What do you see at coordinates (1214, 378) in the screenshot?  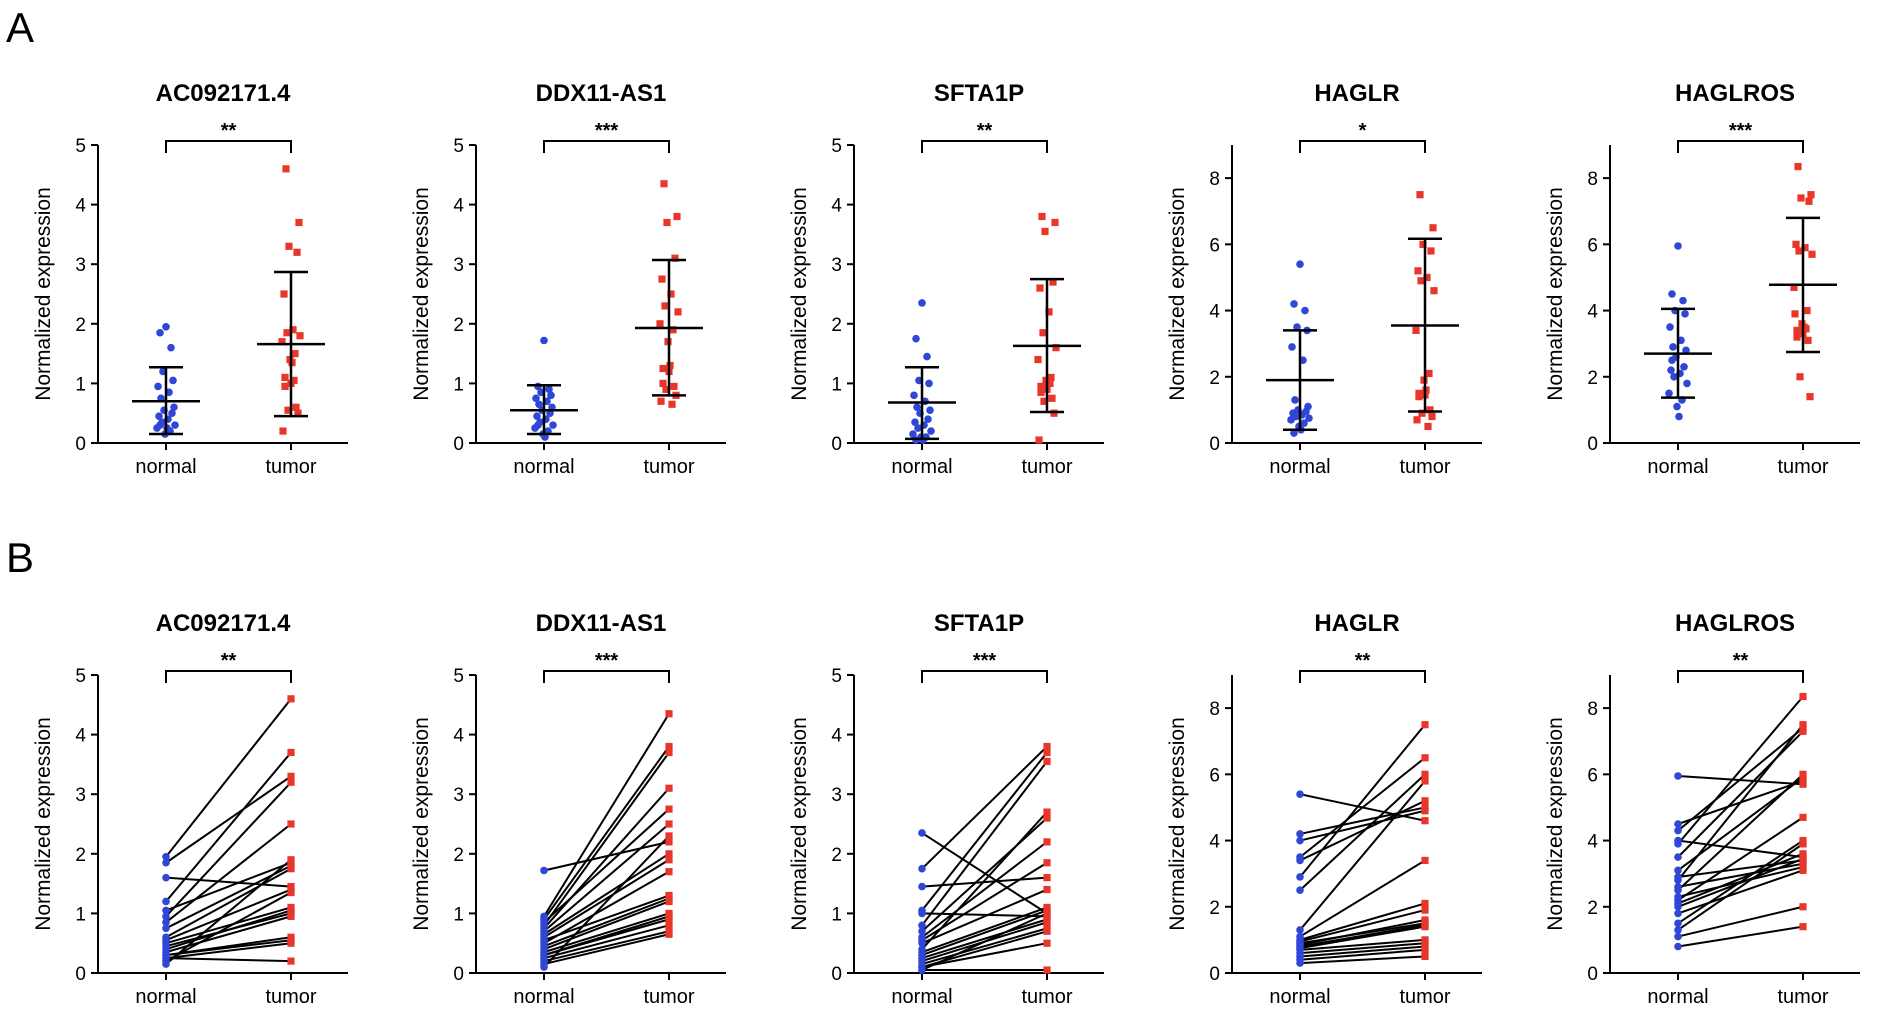 I see `y-tick-label: 2` at bounding box center [1214, 378].